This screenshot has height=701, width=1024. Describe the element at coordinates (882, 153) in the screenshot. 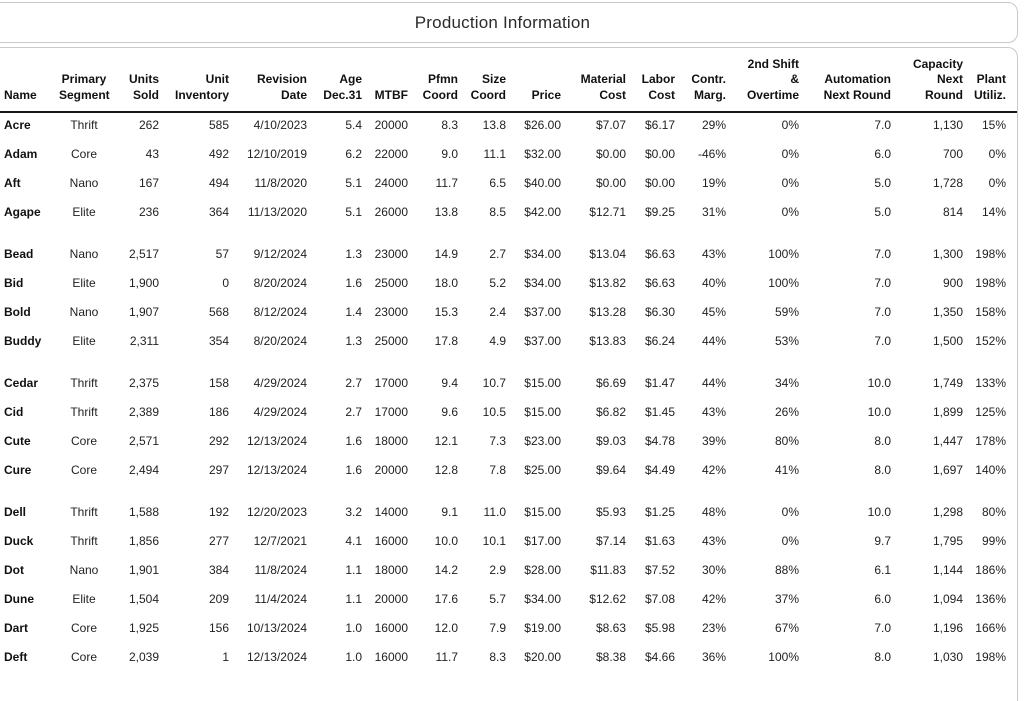

I see `cell-automation: 6.0` at that location.